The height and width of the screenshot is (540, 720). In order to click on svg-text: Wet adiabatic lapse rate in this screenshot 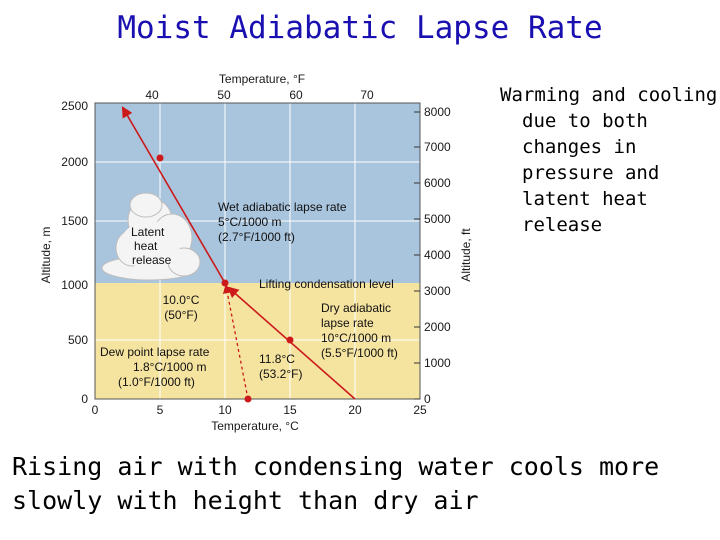, I will do `click(282, 207)`.